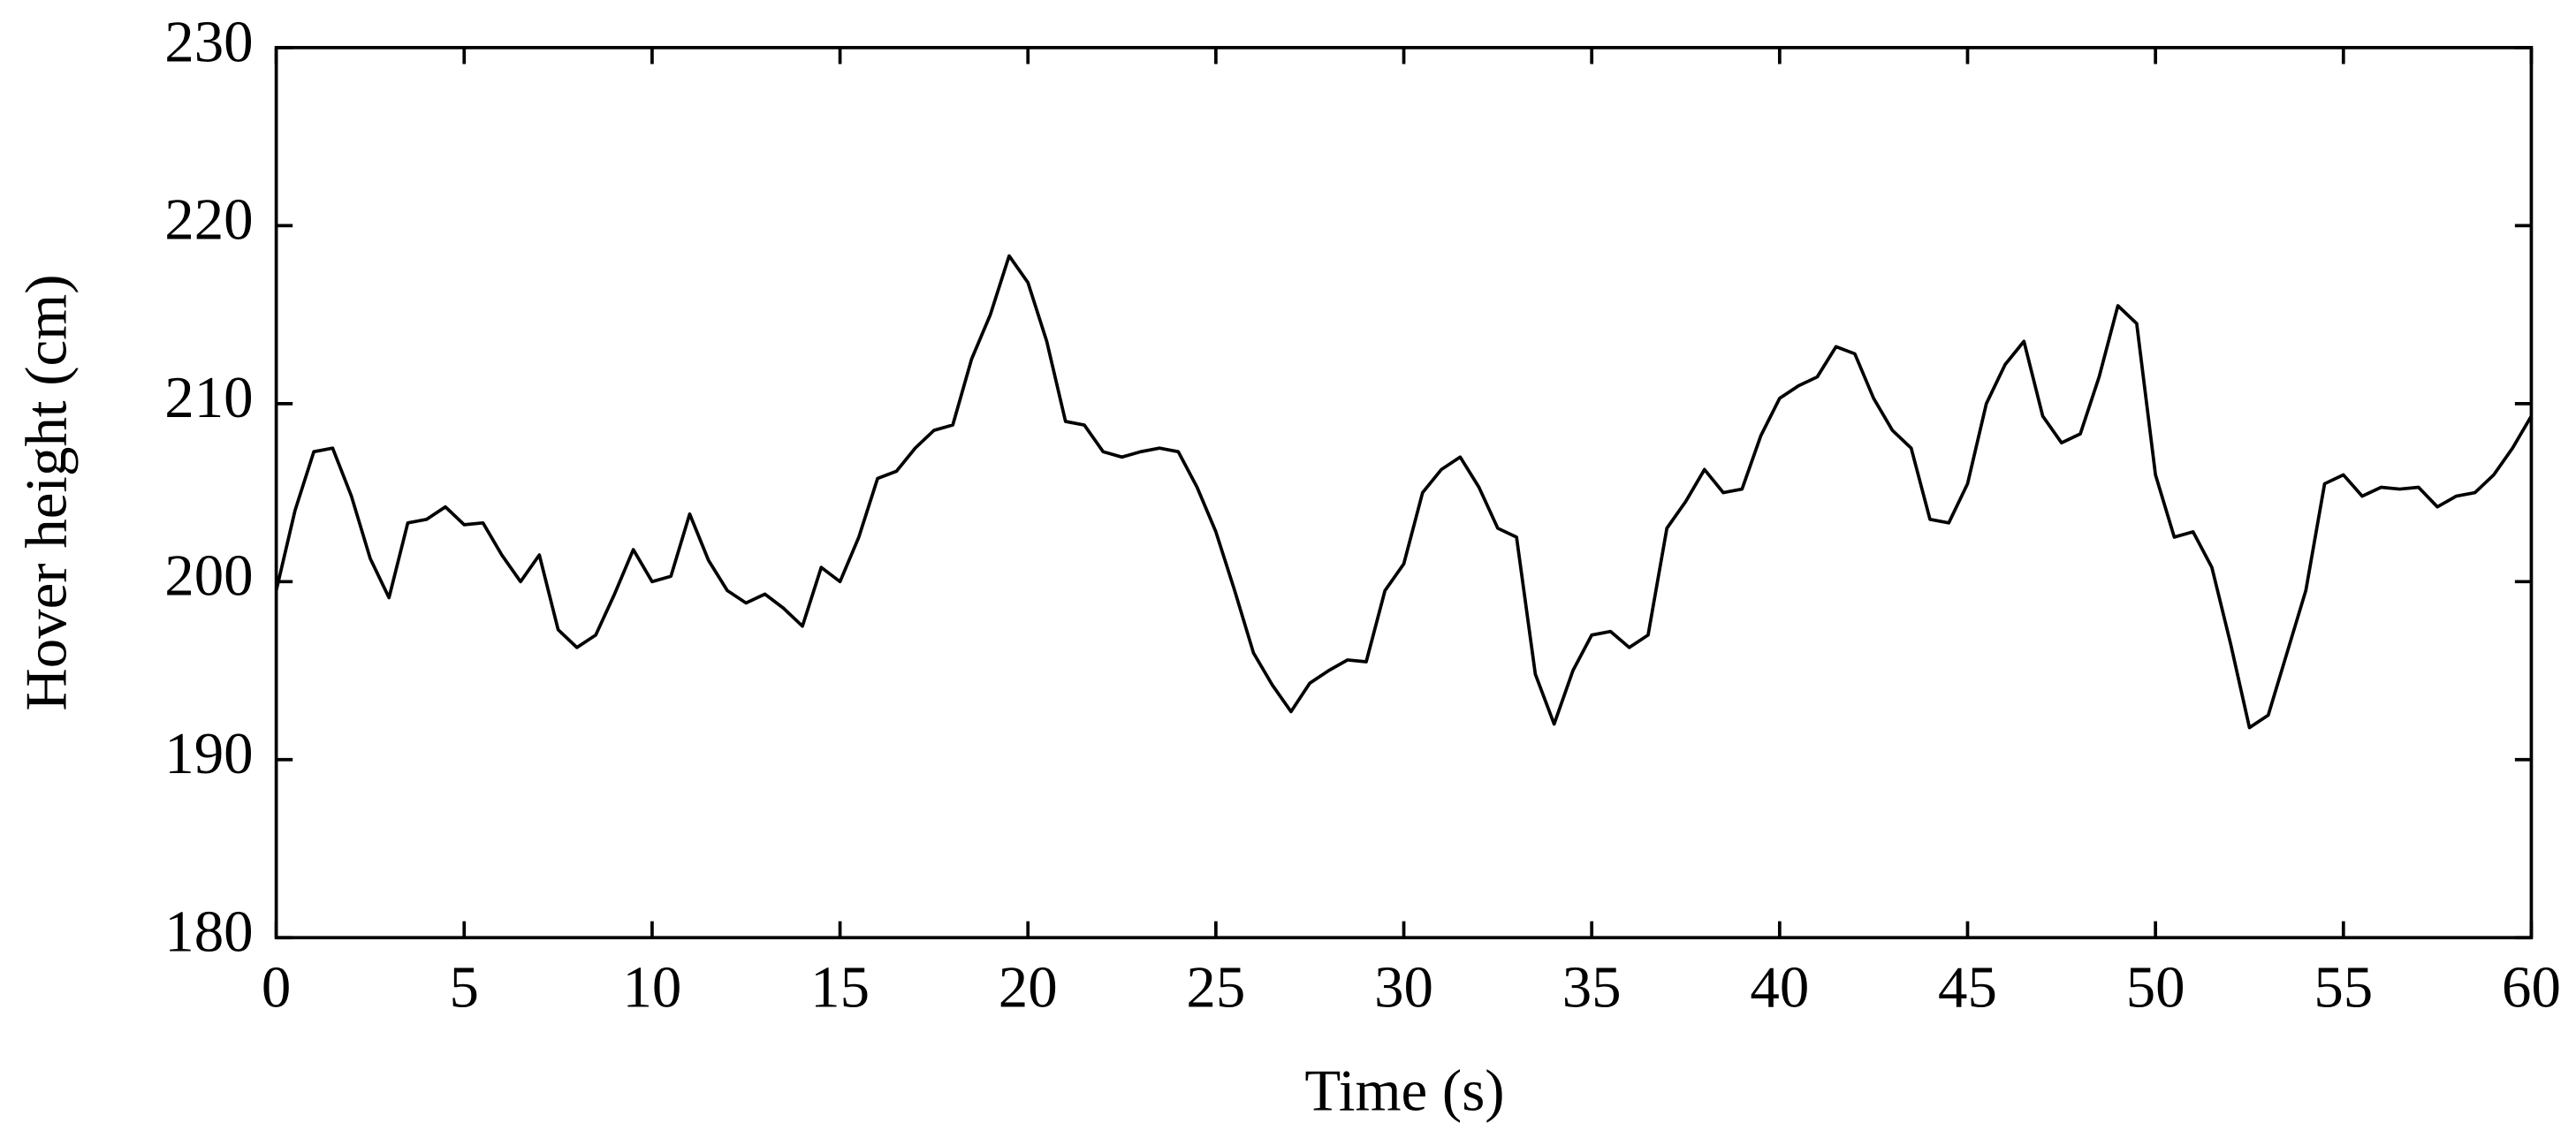  What do you see at coordinates (208, 576) in the screenshot?
I see `y-tick-label: 200` at bounding box center [208, 576].